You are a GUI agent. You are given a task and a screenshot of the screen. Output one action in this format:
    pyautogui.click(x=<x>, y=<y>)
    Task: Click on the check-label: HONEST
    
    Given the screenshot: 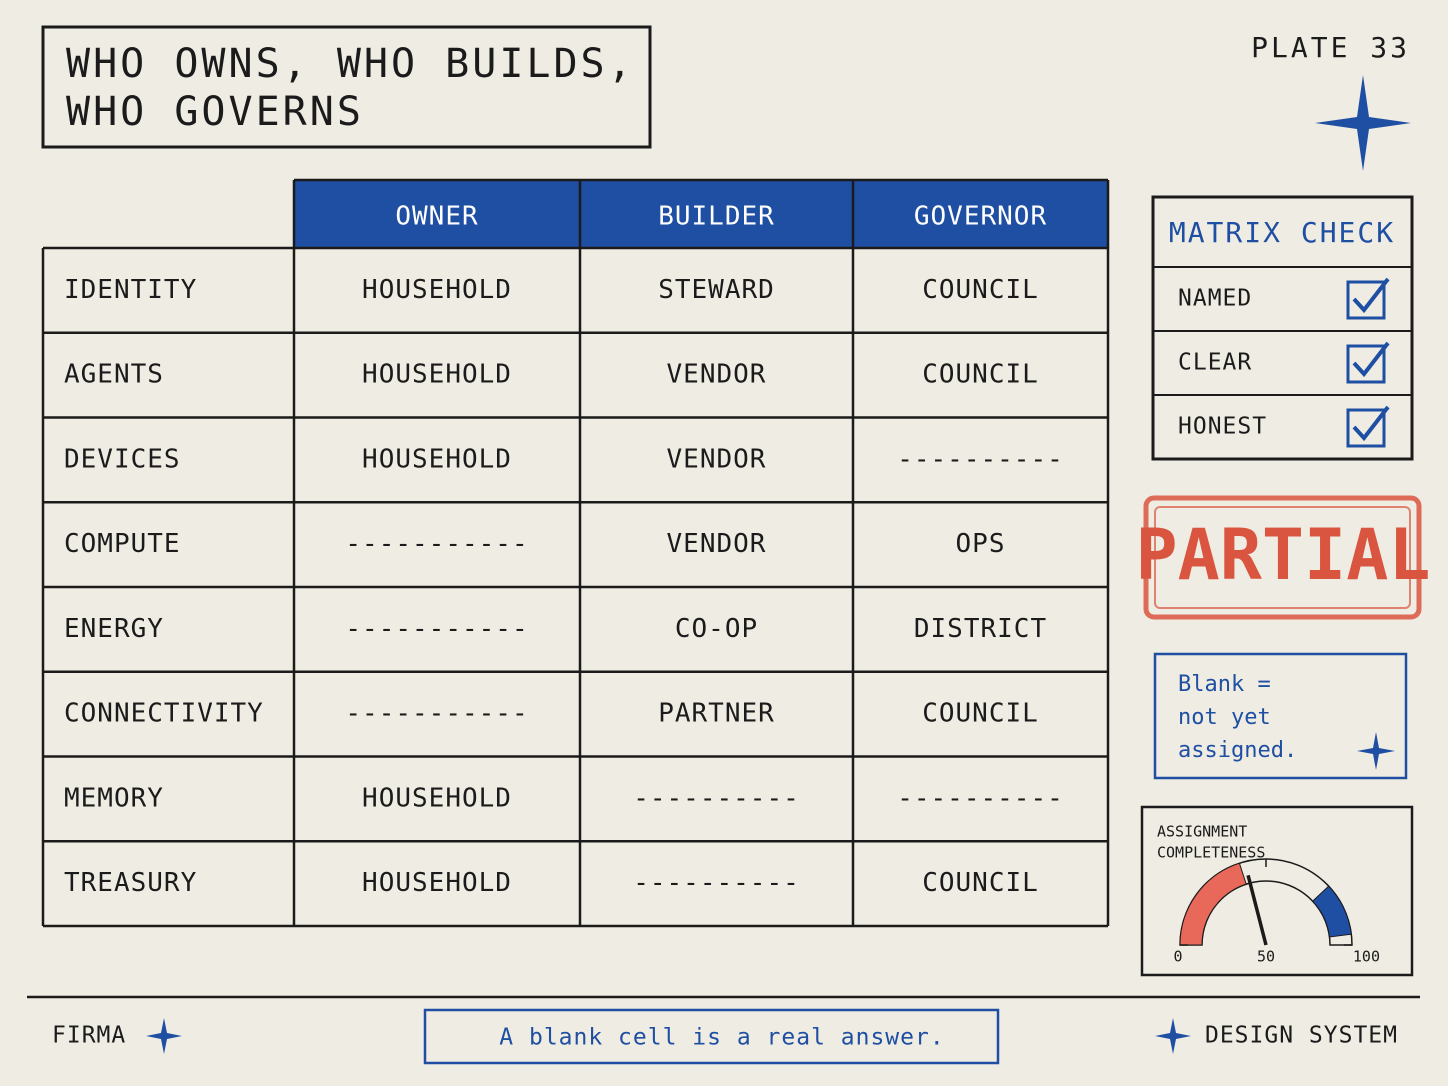 What is the action you would take?
    pyautogui.click(x=1222, y=427)
    